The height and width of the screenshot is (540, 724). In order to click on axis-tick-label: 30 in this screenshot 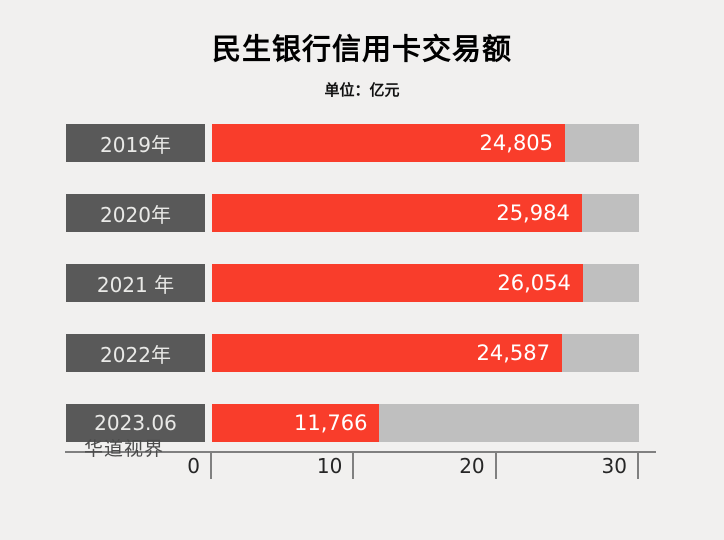, I will do `click(614, 466)`.